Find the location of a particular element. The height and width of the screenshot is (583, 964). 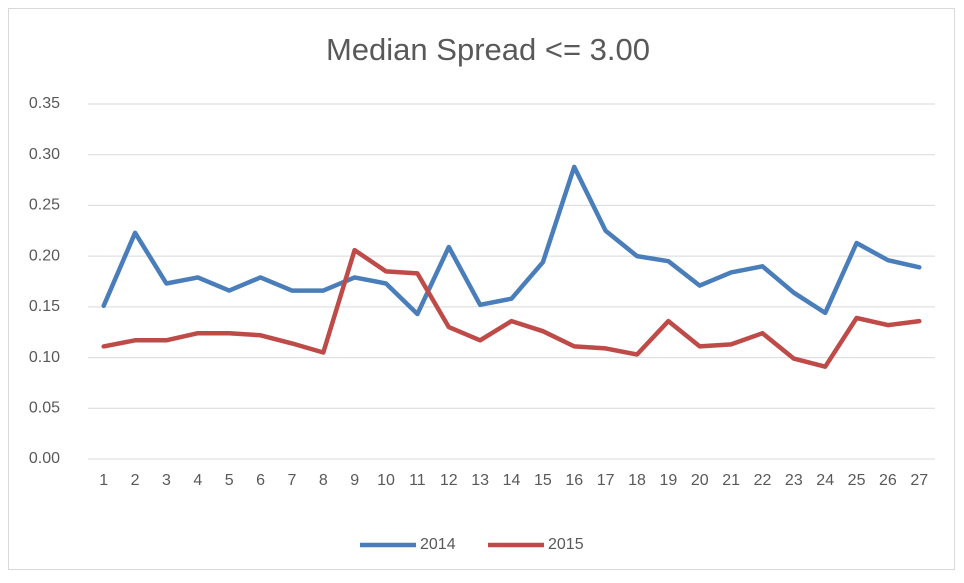

x-tick-label: 24 is located at coordinates (825, 480).